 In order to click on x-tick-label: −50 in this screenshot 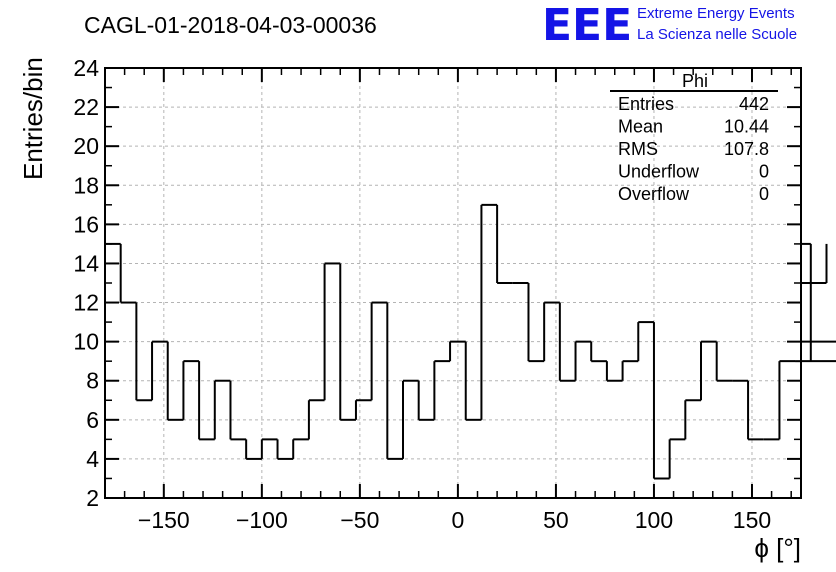, I will do `click(359, 520)`.